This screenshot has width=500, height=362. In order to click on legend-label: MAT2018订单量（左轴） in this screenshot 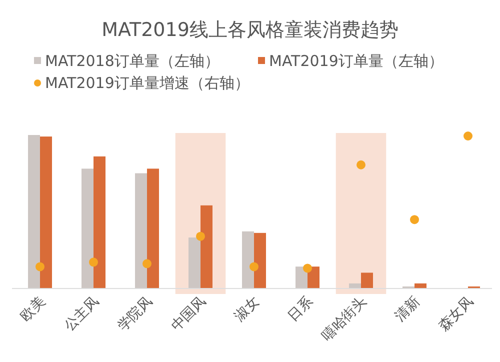, I will do `click(132, 61)`.